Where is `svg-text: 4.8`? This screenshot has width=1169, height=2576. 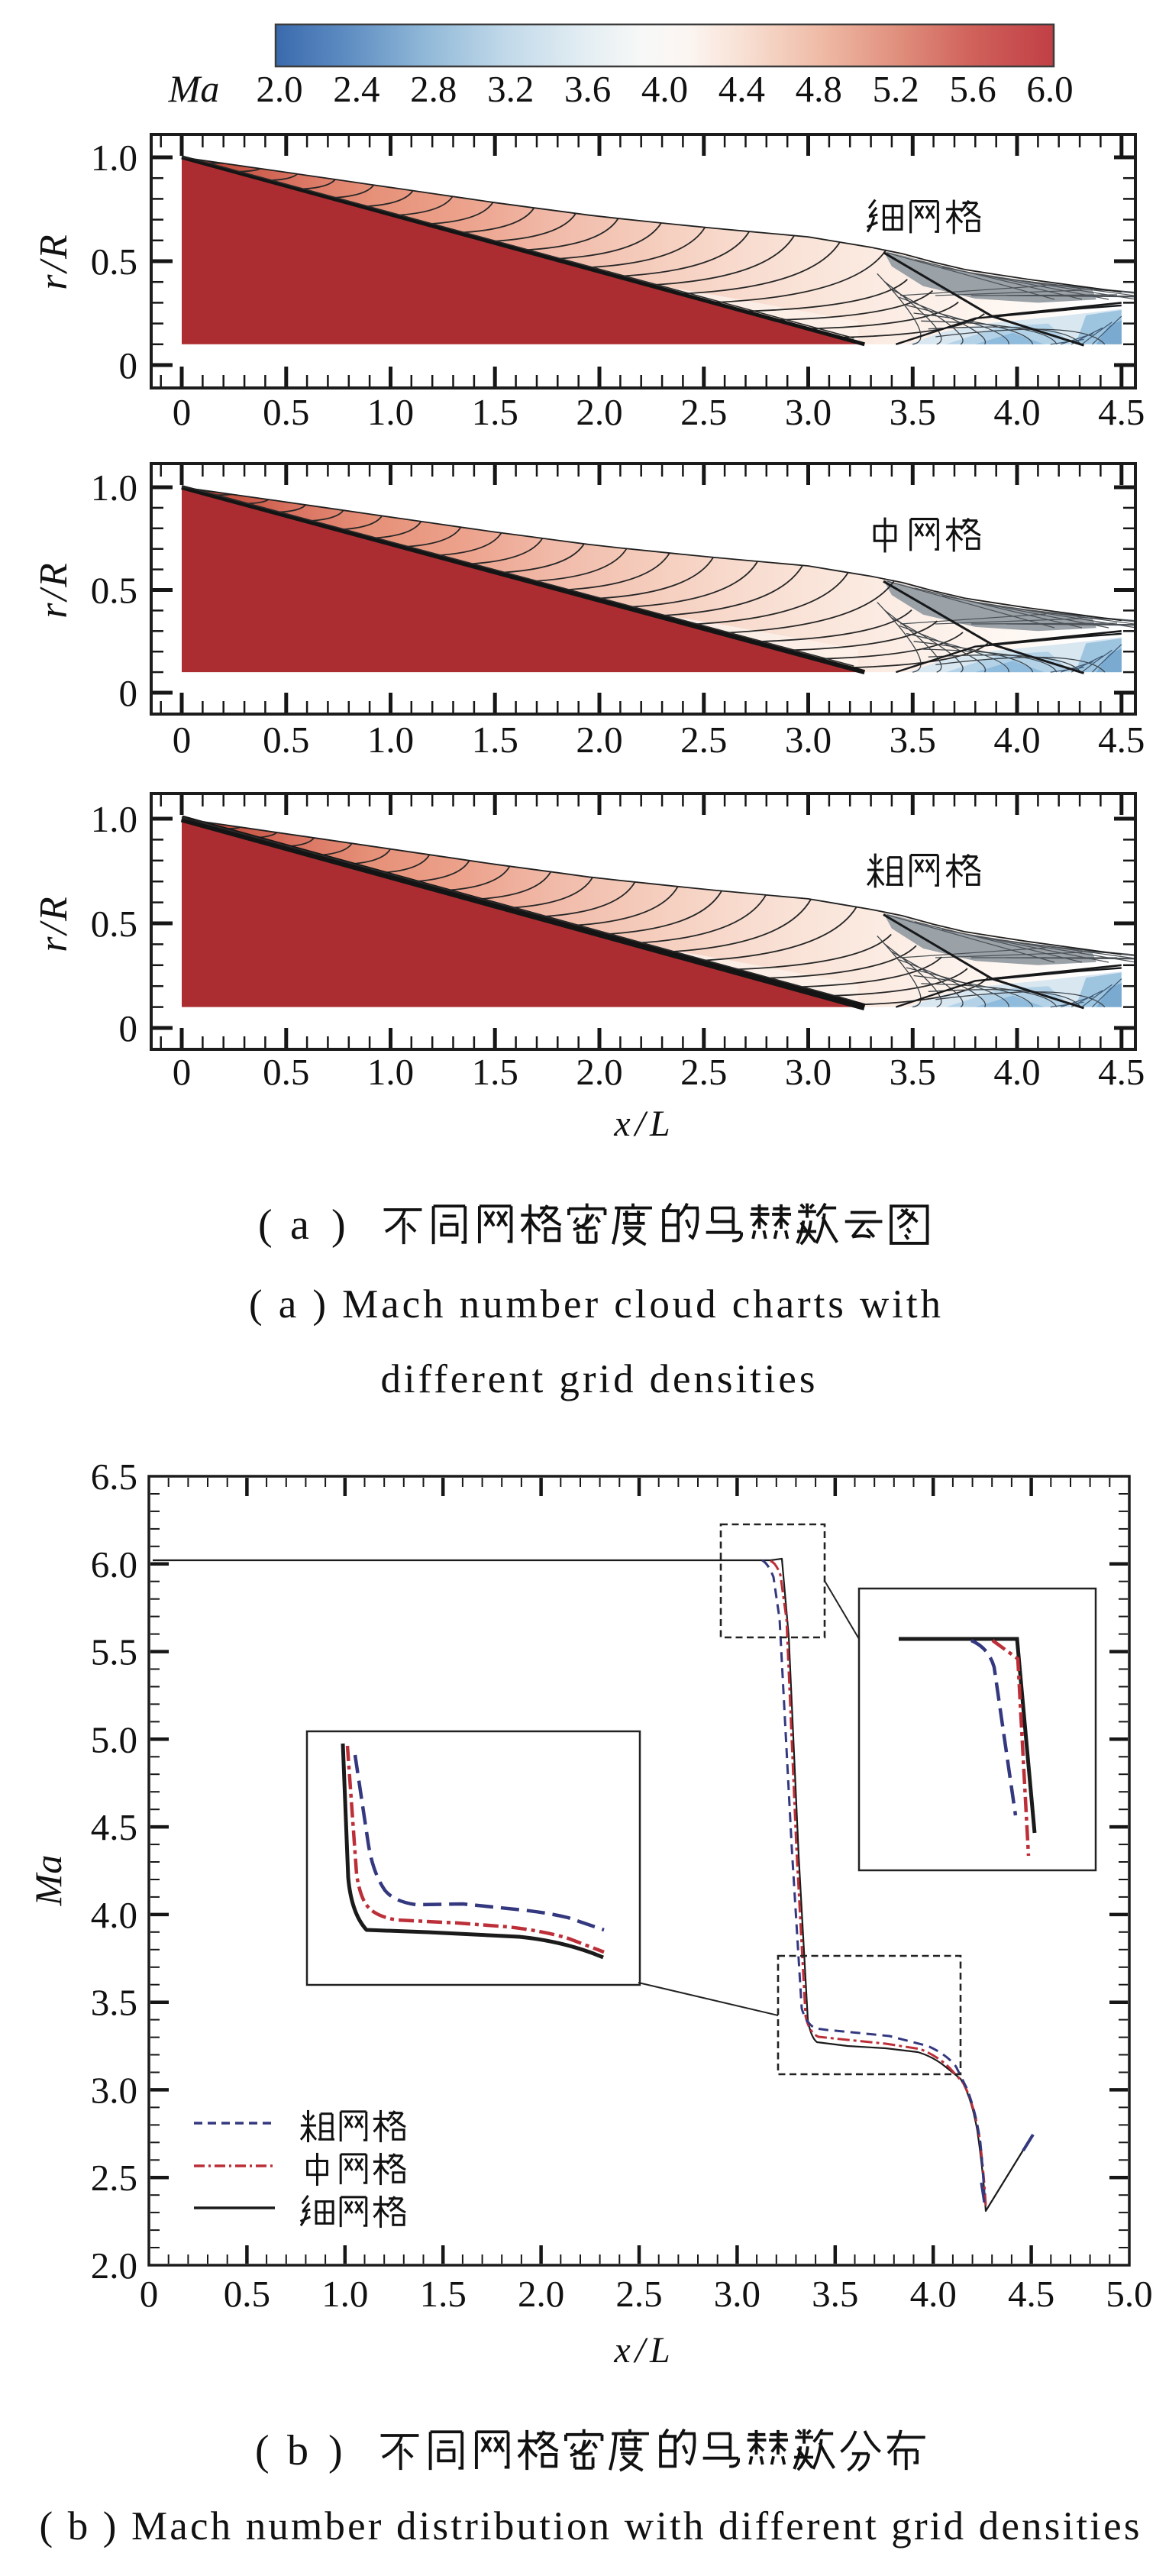 svg-text: 4.8 is located at coordinates (819, 89).